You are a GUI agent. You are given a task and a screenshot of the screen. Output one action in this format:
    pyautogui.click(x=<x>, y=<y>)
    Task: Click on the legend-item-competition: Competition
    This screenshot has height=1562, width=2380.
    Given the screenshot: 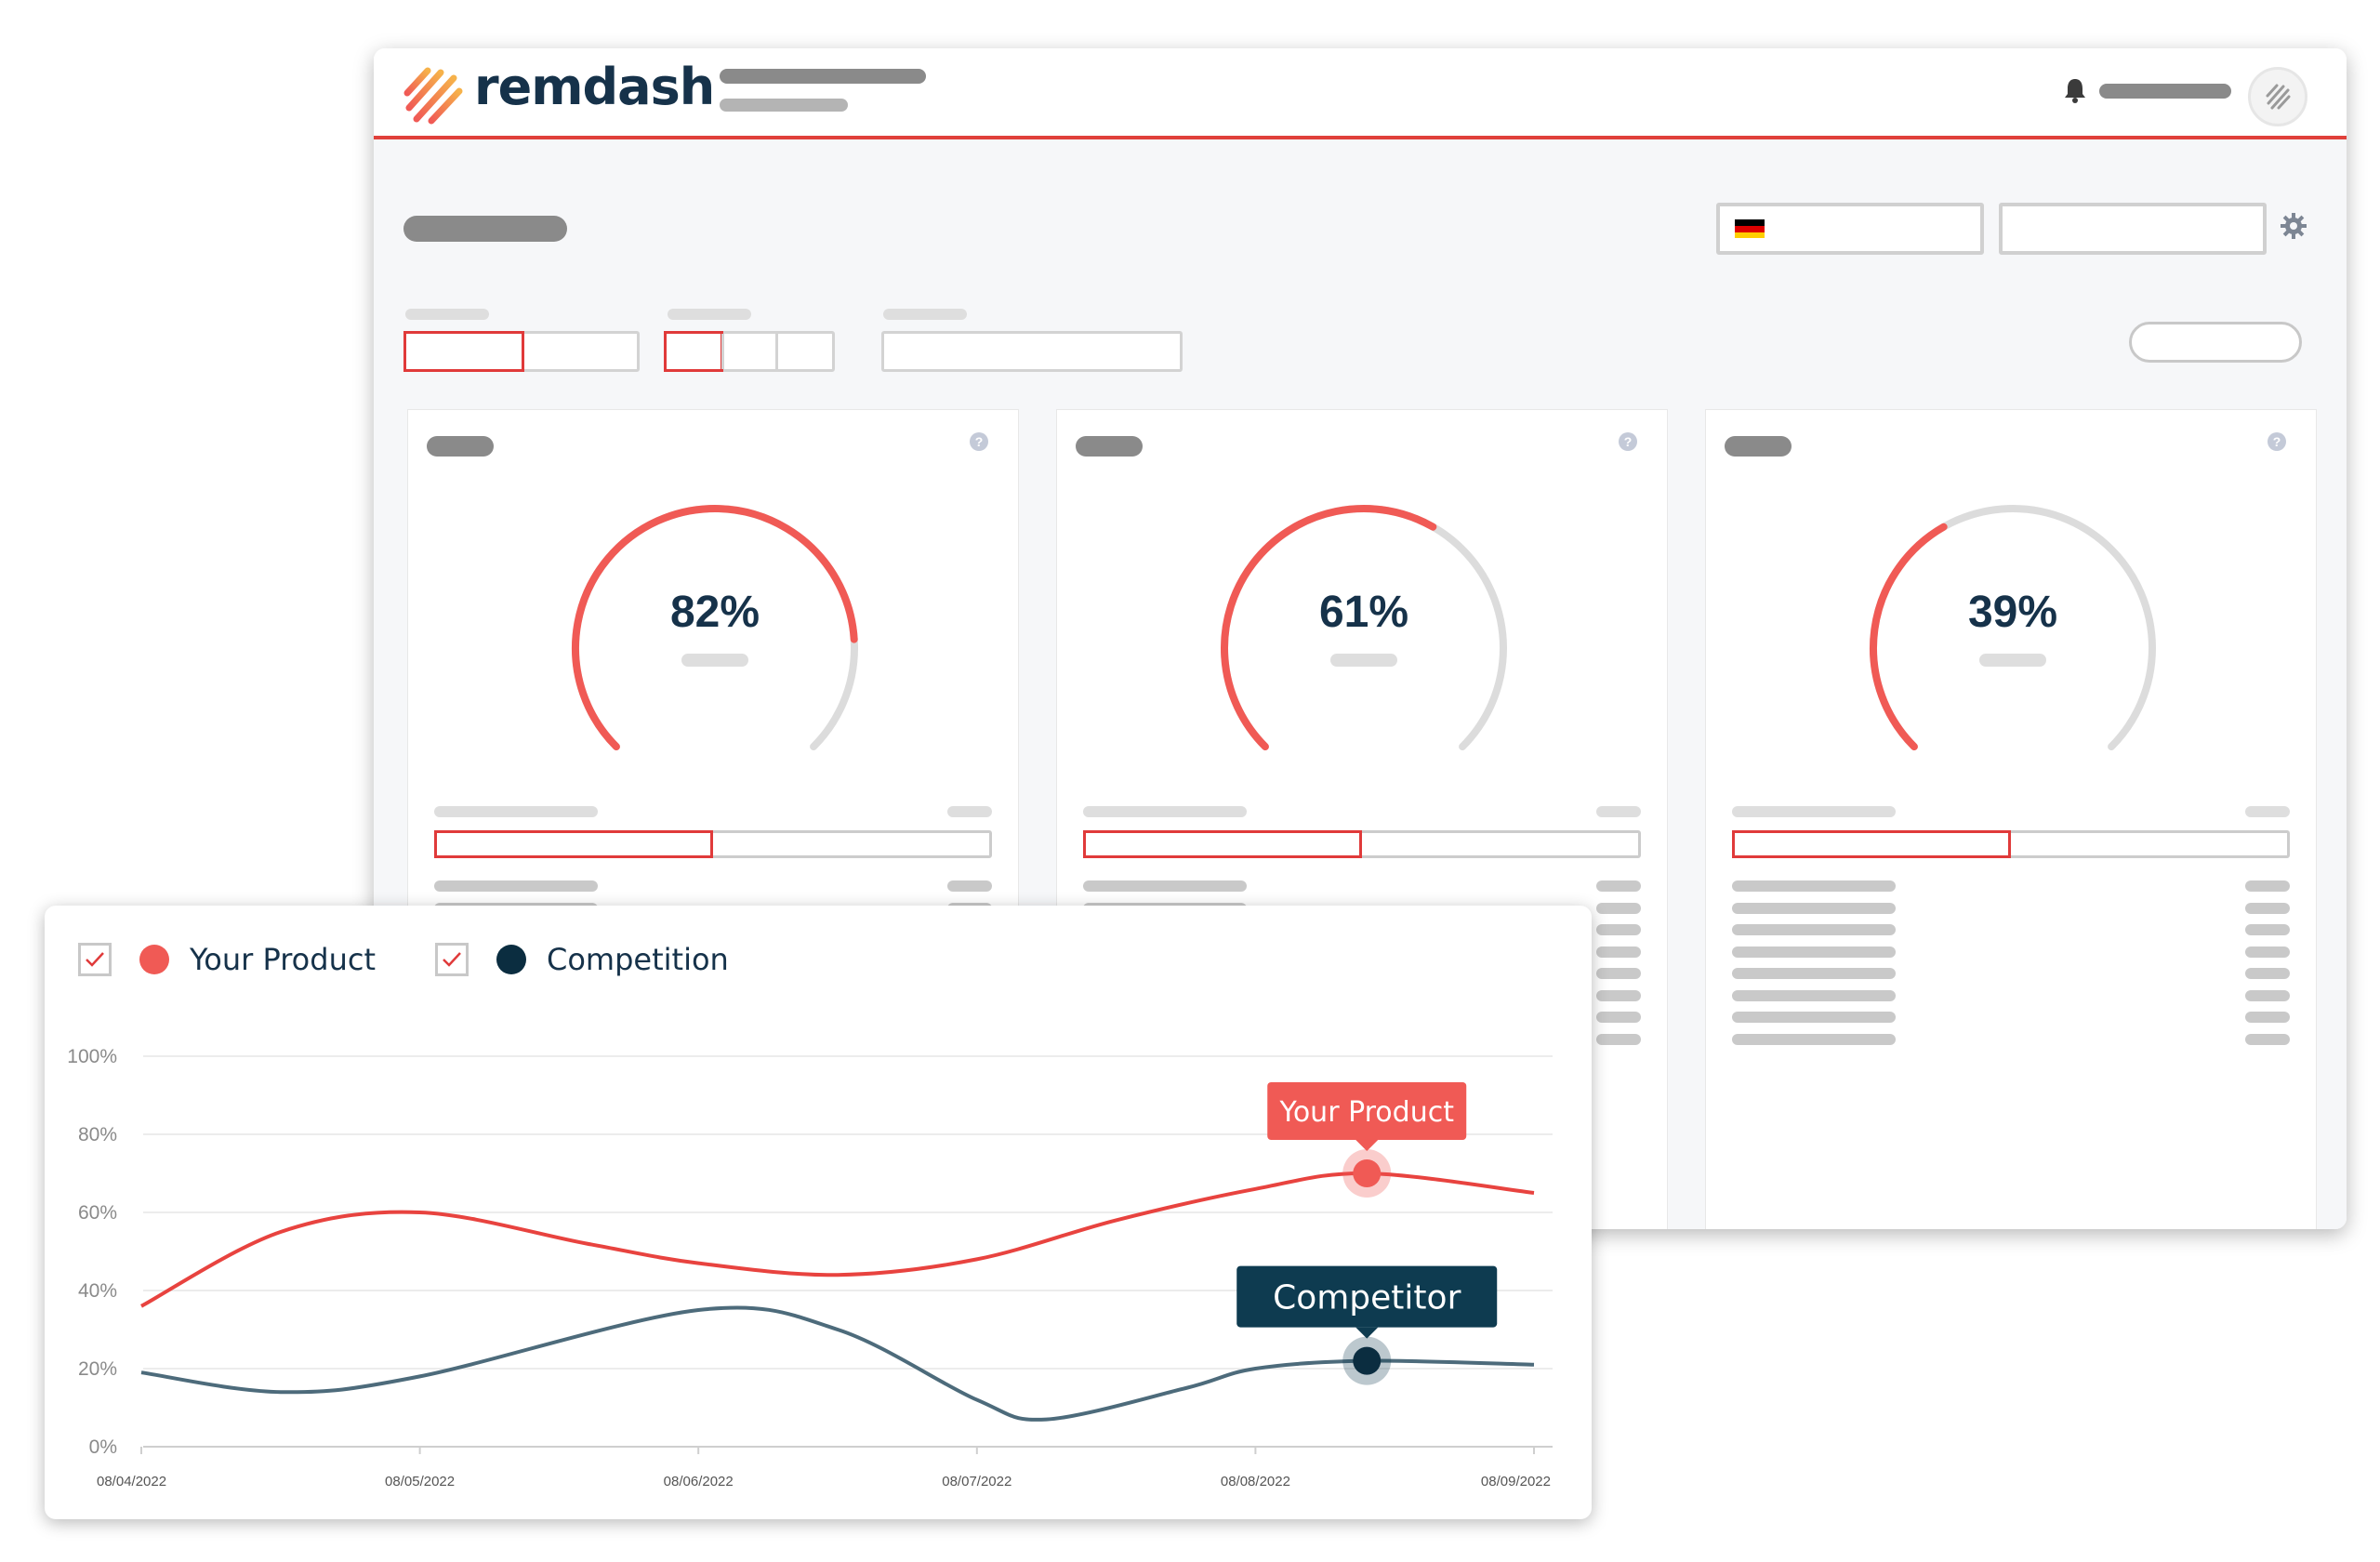 What is the action you would take?
    pyautogui.click(x=582, y=960)
    